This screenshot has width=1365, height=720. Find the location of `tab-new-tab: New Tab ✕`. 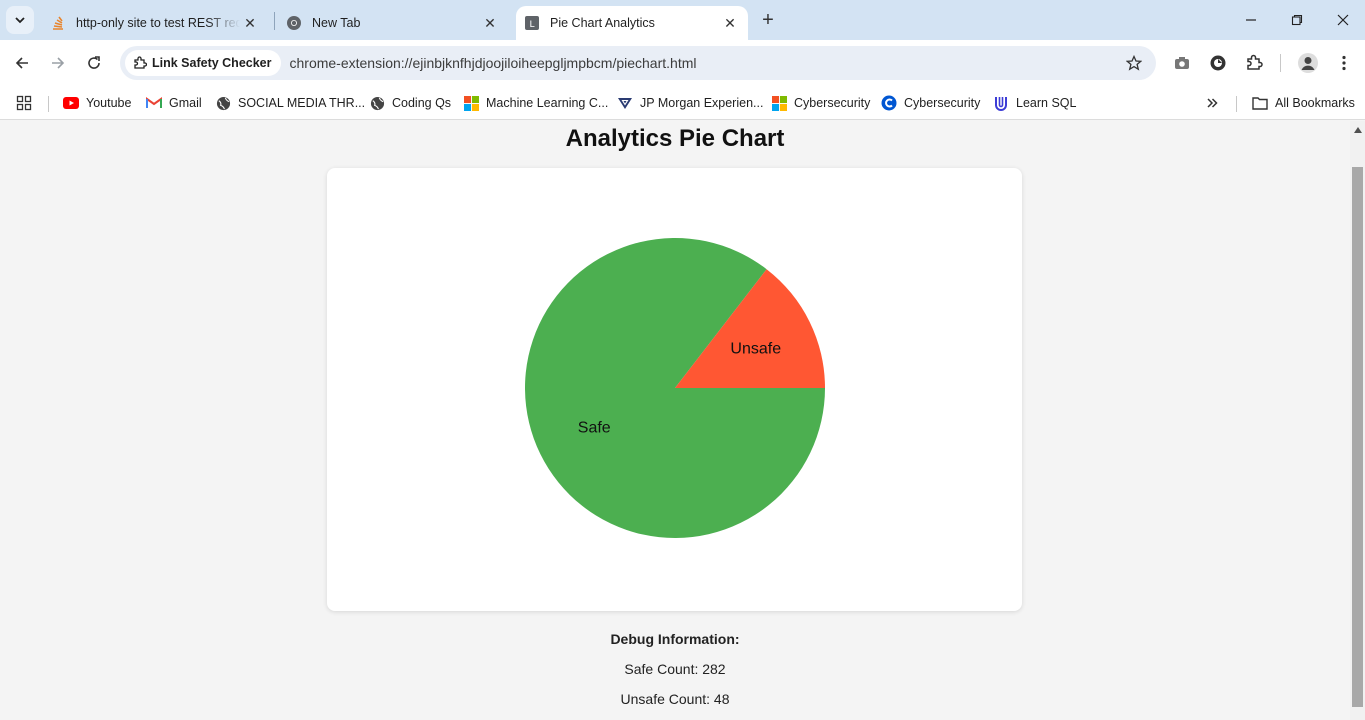

tab-new-tab: New Tab ✕ is located at coordinates (394, 23).